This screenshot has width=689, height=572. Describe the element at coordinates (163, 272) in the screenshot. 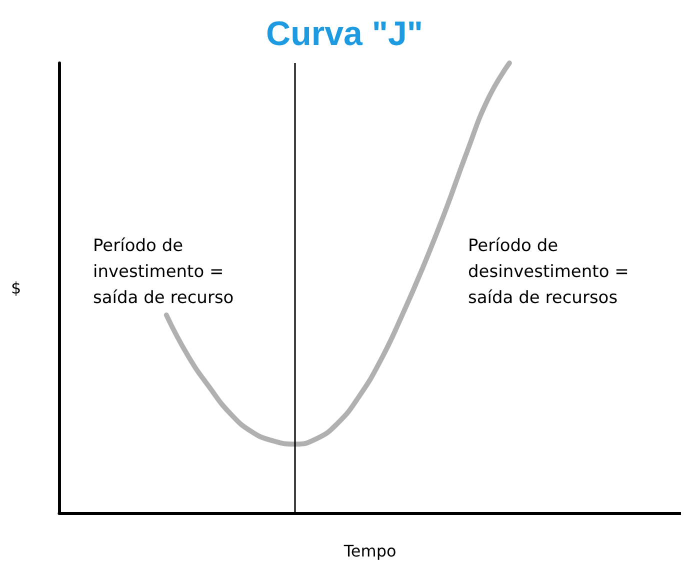

I see `annotation: Período de investimento = saída de recurso` at that location.